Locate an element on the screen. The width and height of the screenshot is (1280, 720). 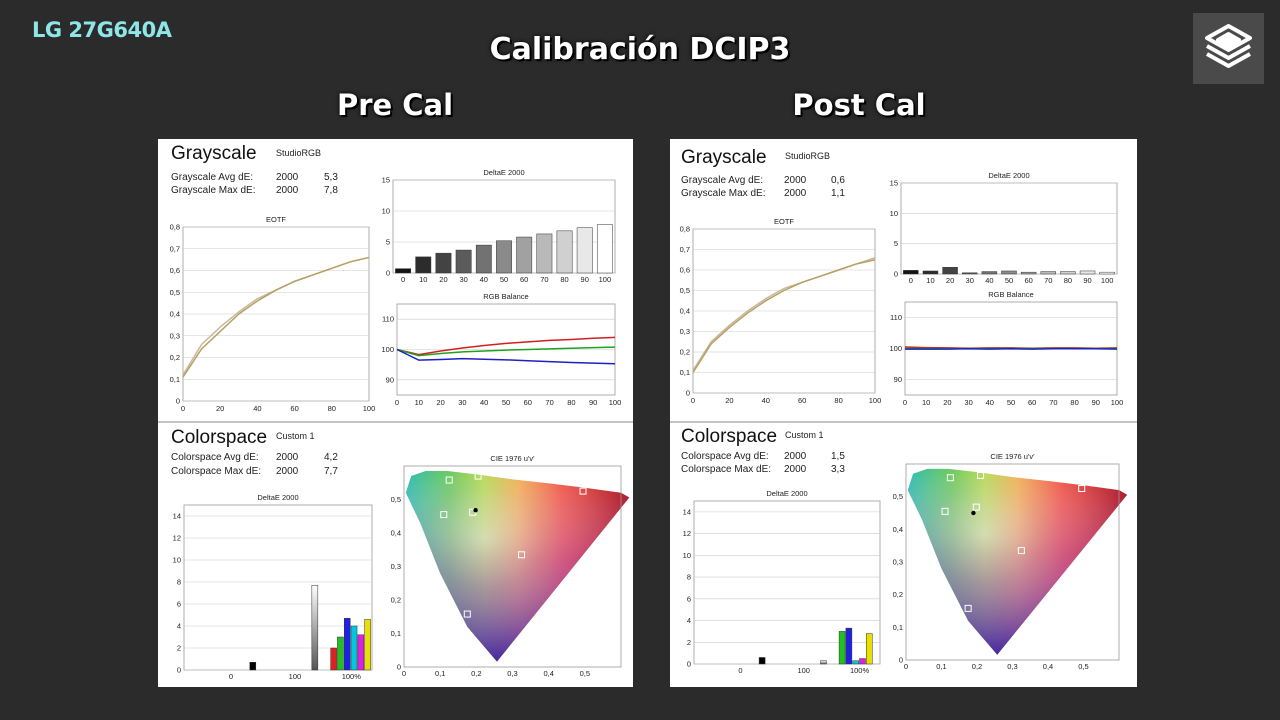
post-colorspace-avg-value: 1,5 is located at coordinates (838, 456).